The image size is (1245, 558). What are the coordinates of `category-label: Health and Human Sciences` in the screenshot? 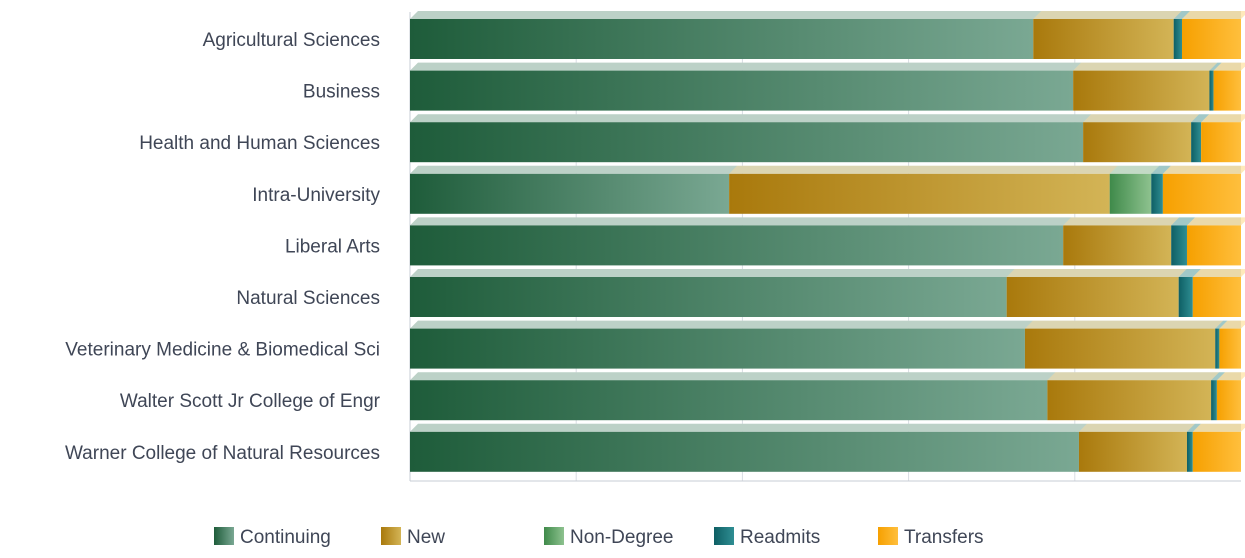 It's located at (259, 143).